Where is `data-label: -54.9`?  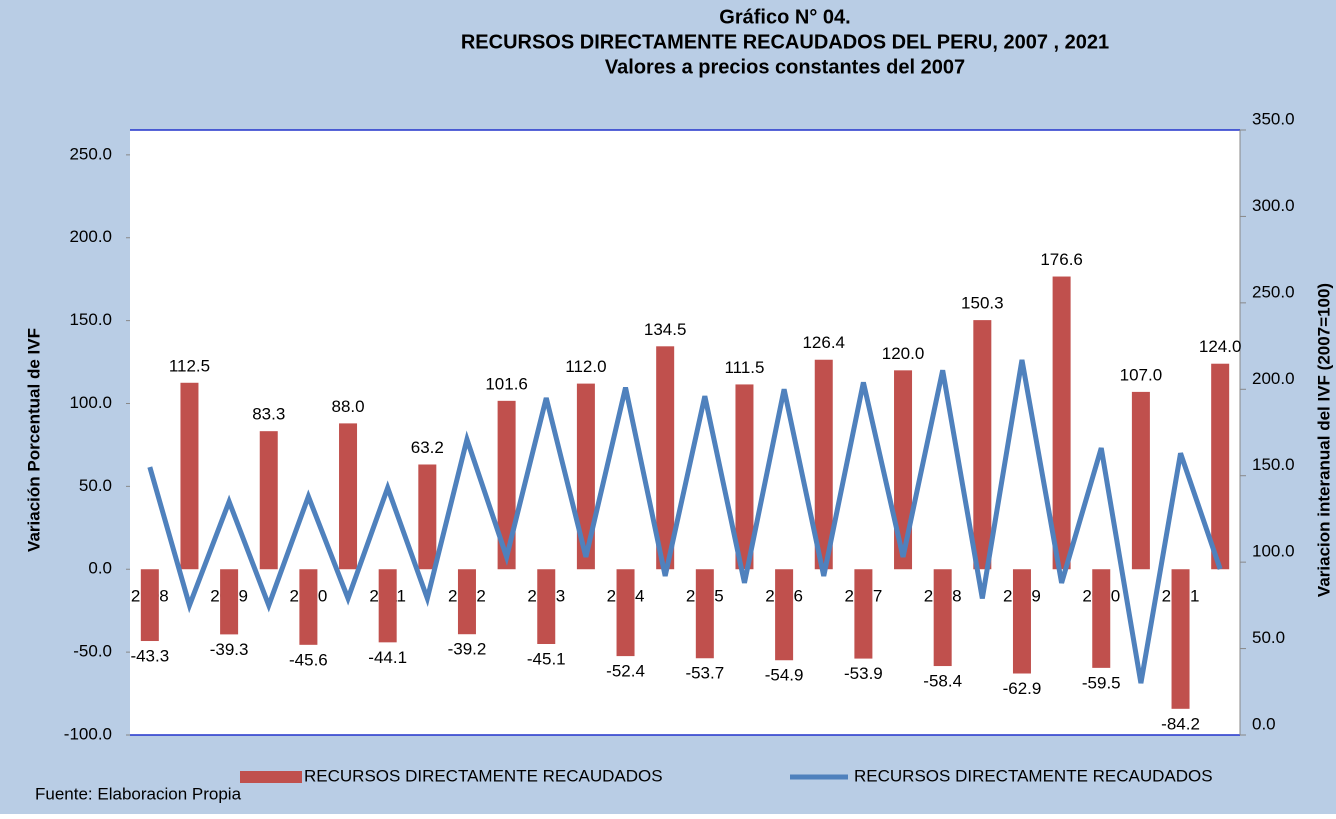
data-label: -54.9 is located at coordinates (784, 675).